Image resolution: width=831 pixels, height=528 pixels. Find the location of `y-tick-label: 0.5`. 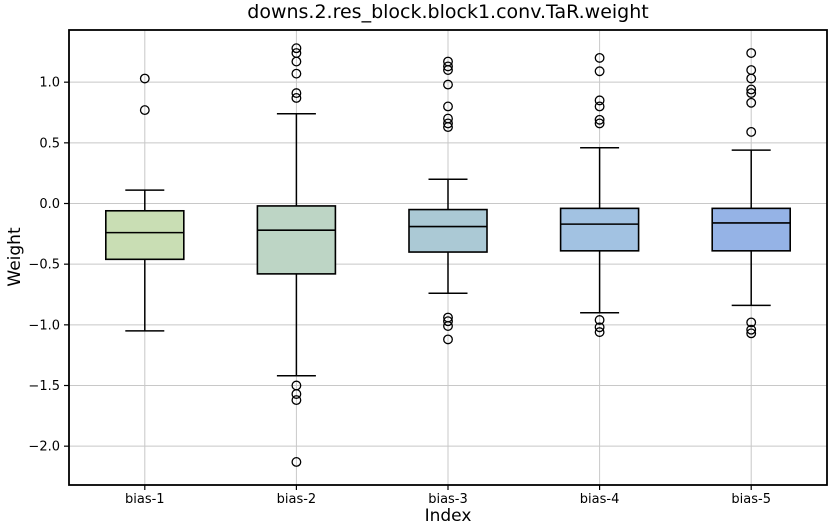

y-tick-label: 0.5 is located at coordinates (49, 143).